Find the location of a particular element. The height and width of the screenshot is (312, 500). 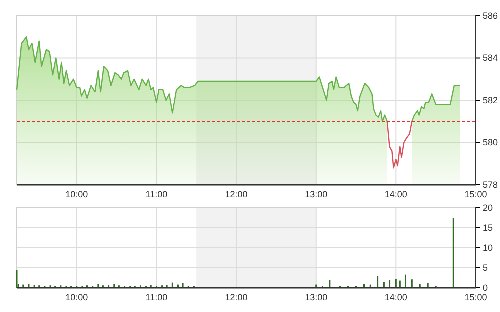

y-tick-label: 580 is located at coordinates (490, 143).